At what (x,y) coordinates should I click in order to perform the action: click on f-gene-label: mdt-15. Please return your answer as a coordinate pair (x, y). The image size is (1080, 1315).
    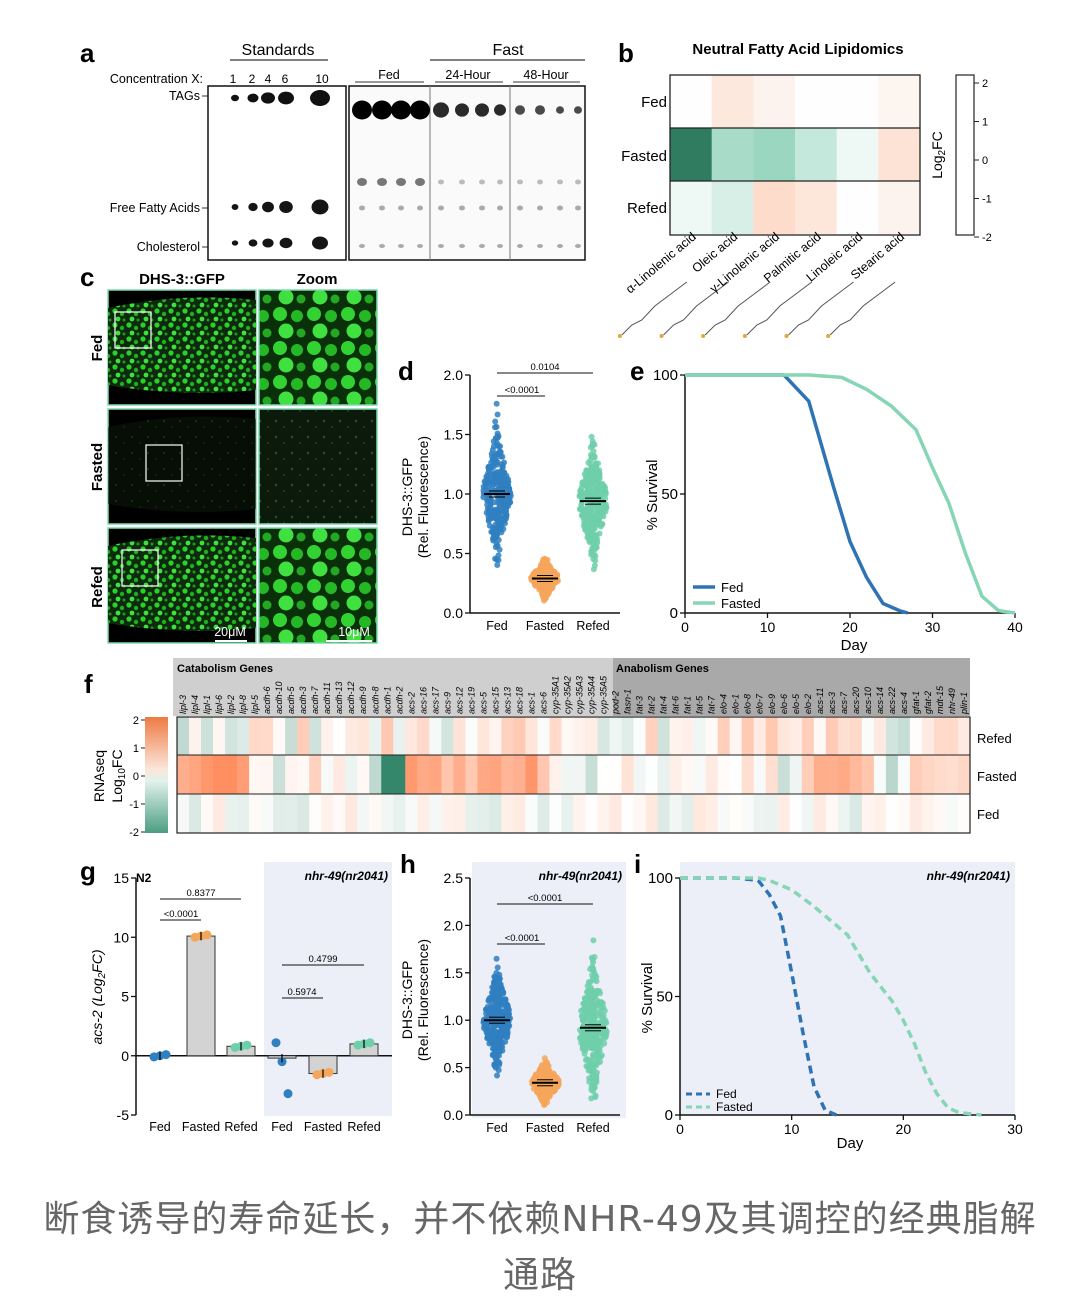
    Looking at the image, I should click on (940, 699).